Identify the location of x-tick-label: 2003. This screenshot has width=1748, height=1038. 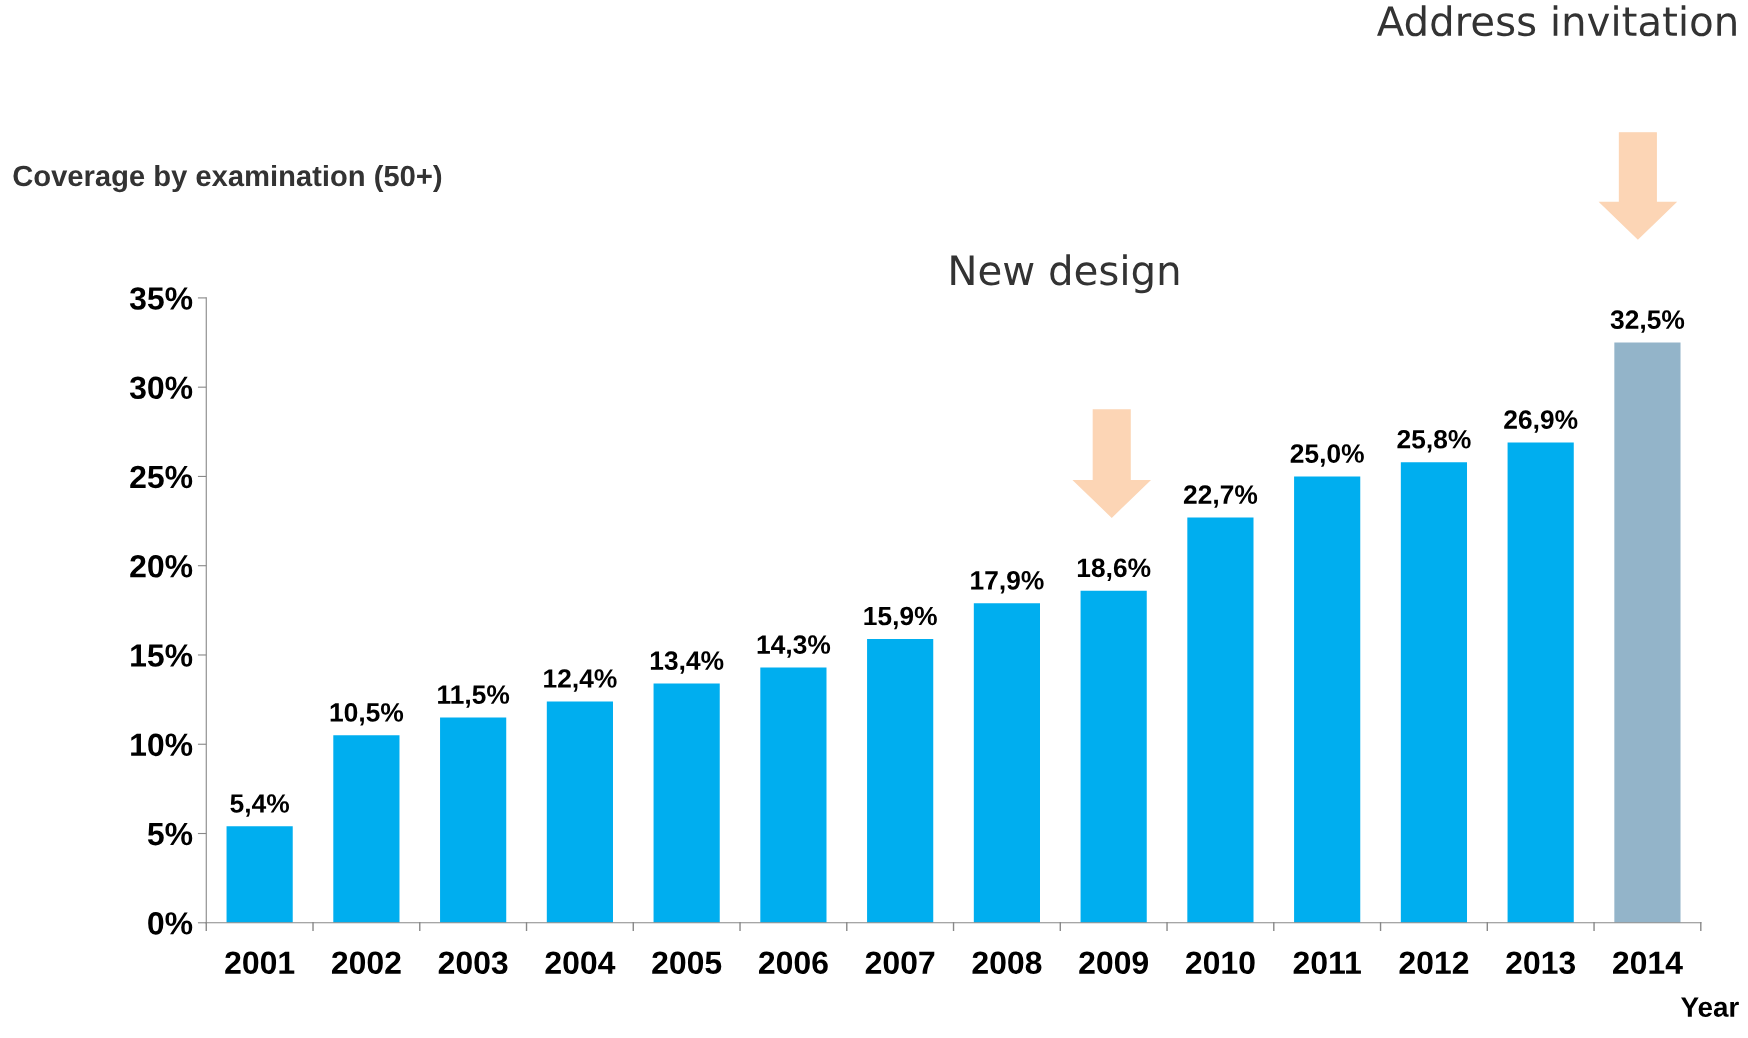
(473, 963).